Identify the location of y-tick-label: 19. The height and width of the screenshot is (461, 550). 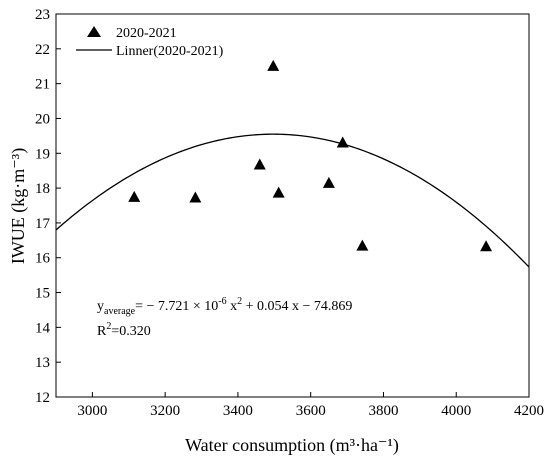
(42, 154).